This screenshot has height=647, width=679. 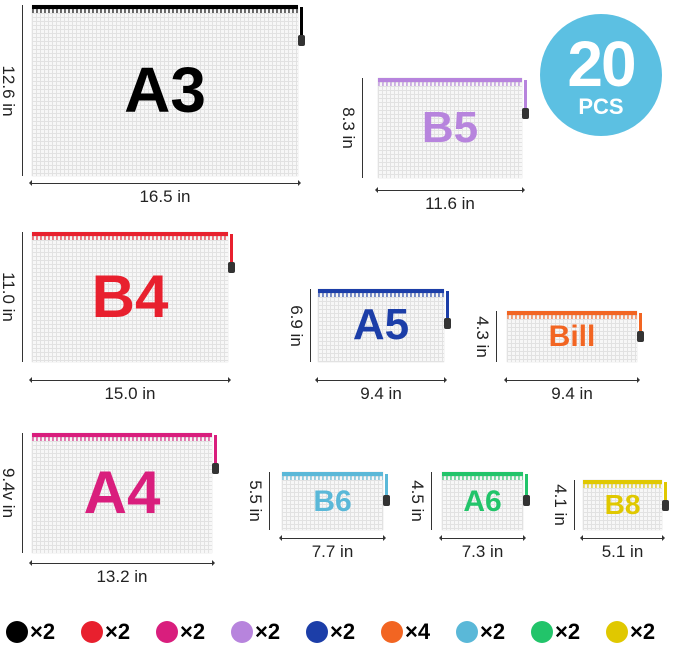 What do you see at coordinates (572, 336) in the screenshot?
I see `pouch-size-label: Bill` at bounding box center [572, 336].